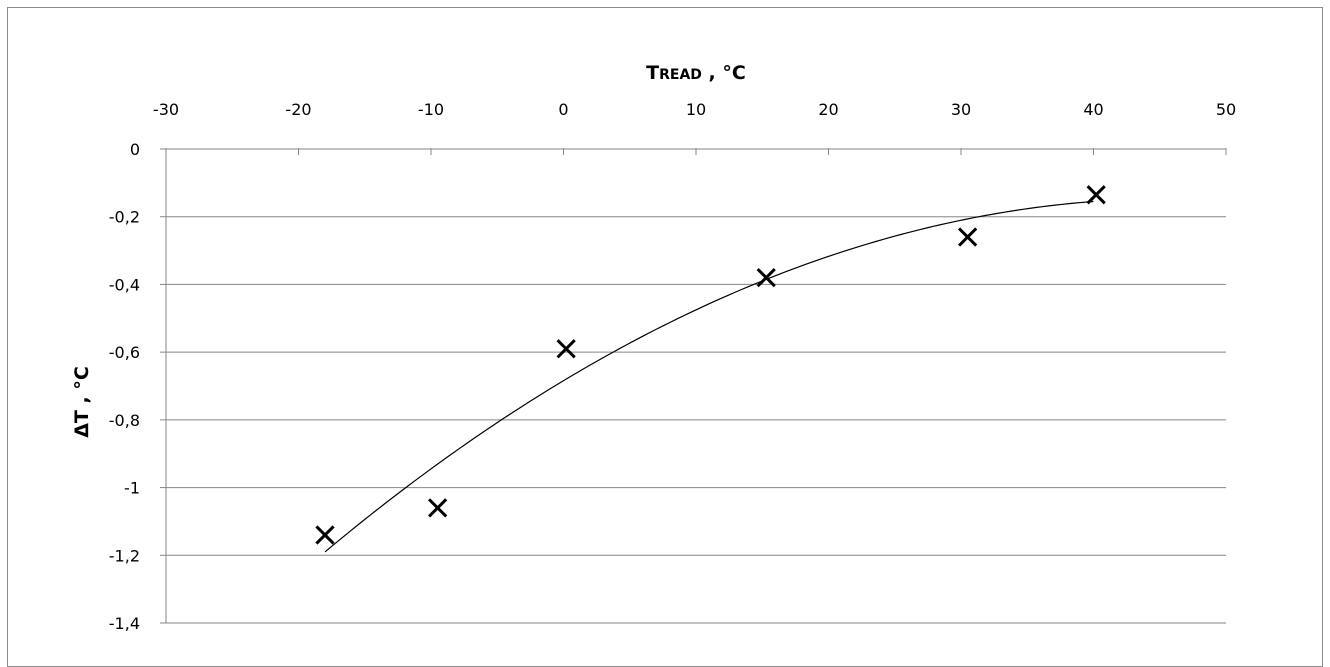  I want to click on x-axis-title-main: T, so click(652, 73).